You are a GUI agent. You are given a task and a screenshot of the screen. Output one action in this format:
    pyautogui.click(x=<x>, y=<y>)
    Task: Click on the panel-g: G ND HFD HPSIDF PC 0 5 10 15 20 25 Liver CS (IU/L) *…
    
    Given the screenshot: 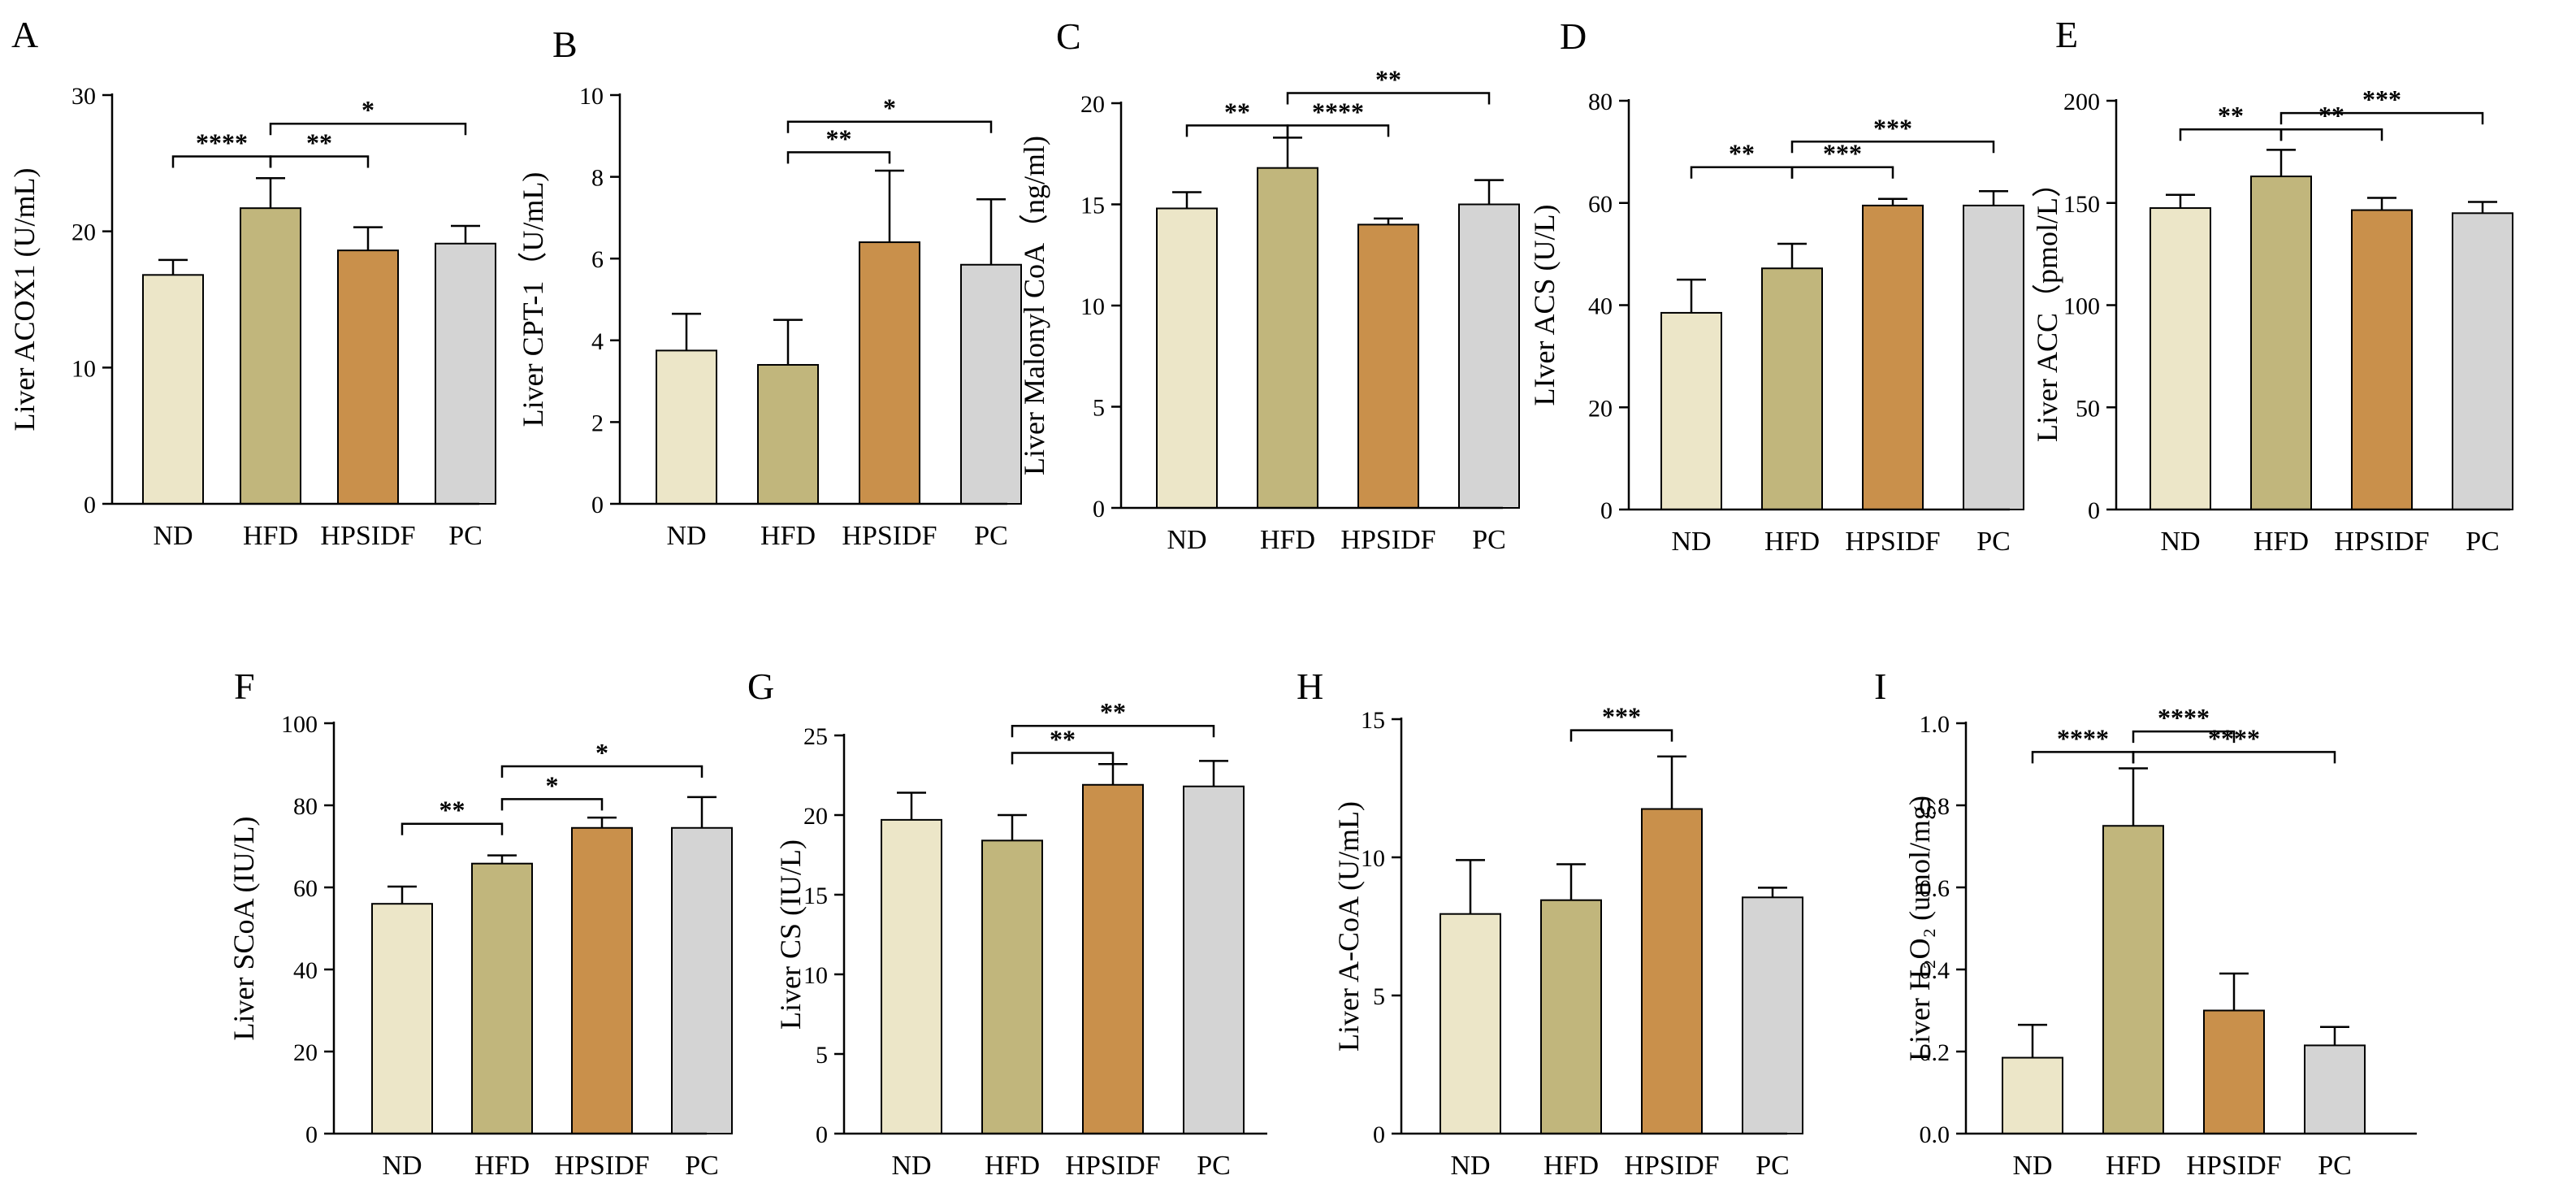 What is the action you would take?
    pyautogui.click(x=1007, y=923)
    